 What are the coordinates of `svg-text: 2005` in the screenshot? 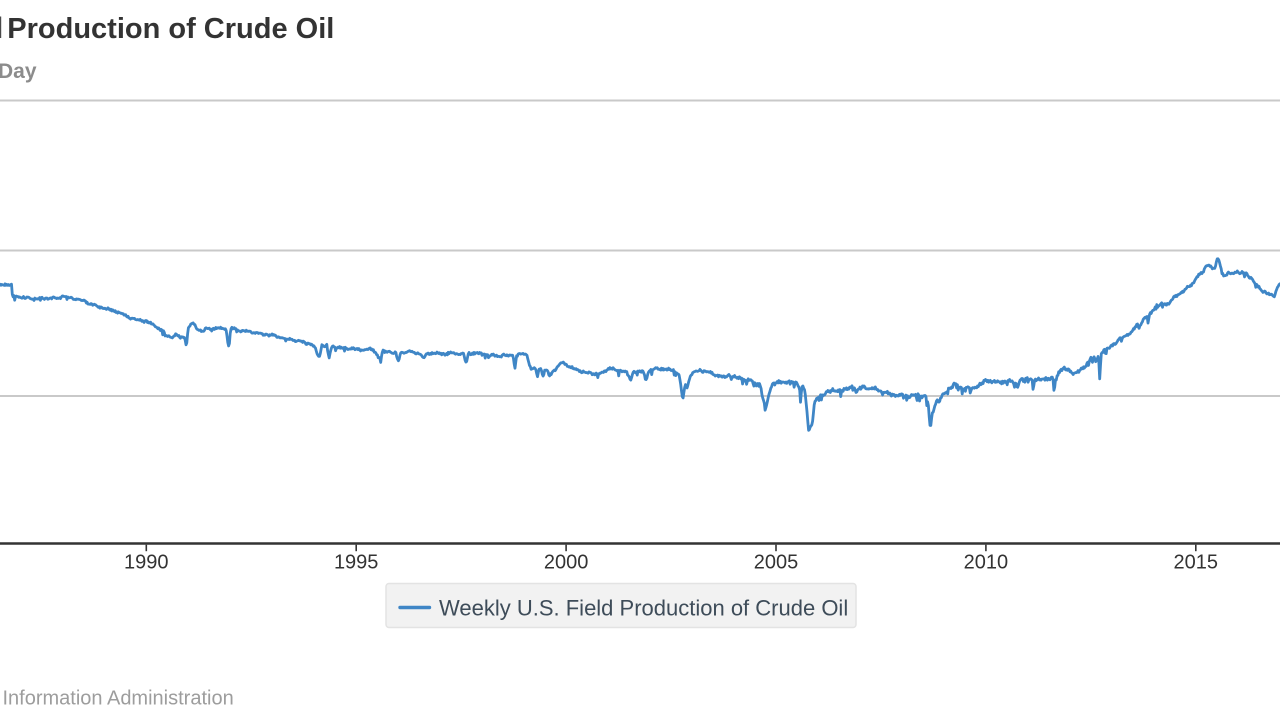 It's located at (776, 563).